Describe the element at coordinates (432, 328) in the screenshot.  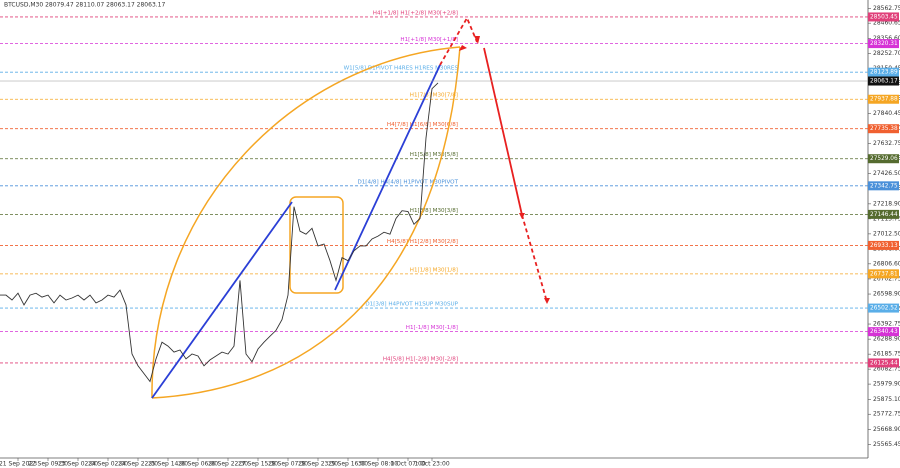
I see `level-label: H1[-1/8] M30[-1/8]` at that location.